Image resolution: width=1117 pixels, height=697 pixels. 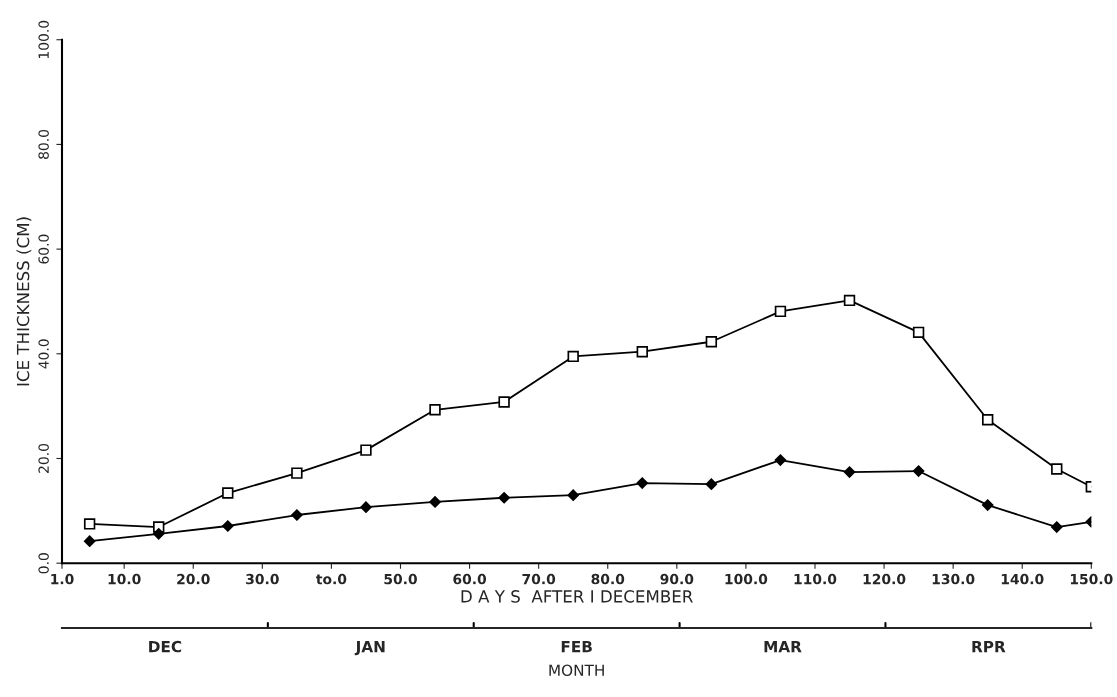 What do you see at coordinates (43, 458) in the screenshot?
I see `y-tick-label: 20.0` at bounding box center [43, 458].